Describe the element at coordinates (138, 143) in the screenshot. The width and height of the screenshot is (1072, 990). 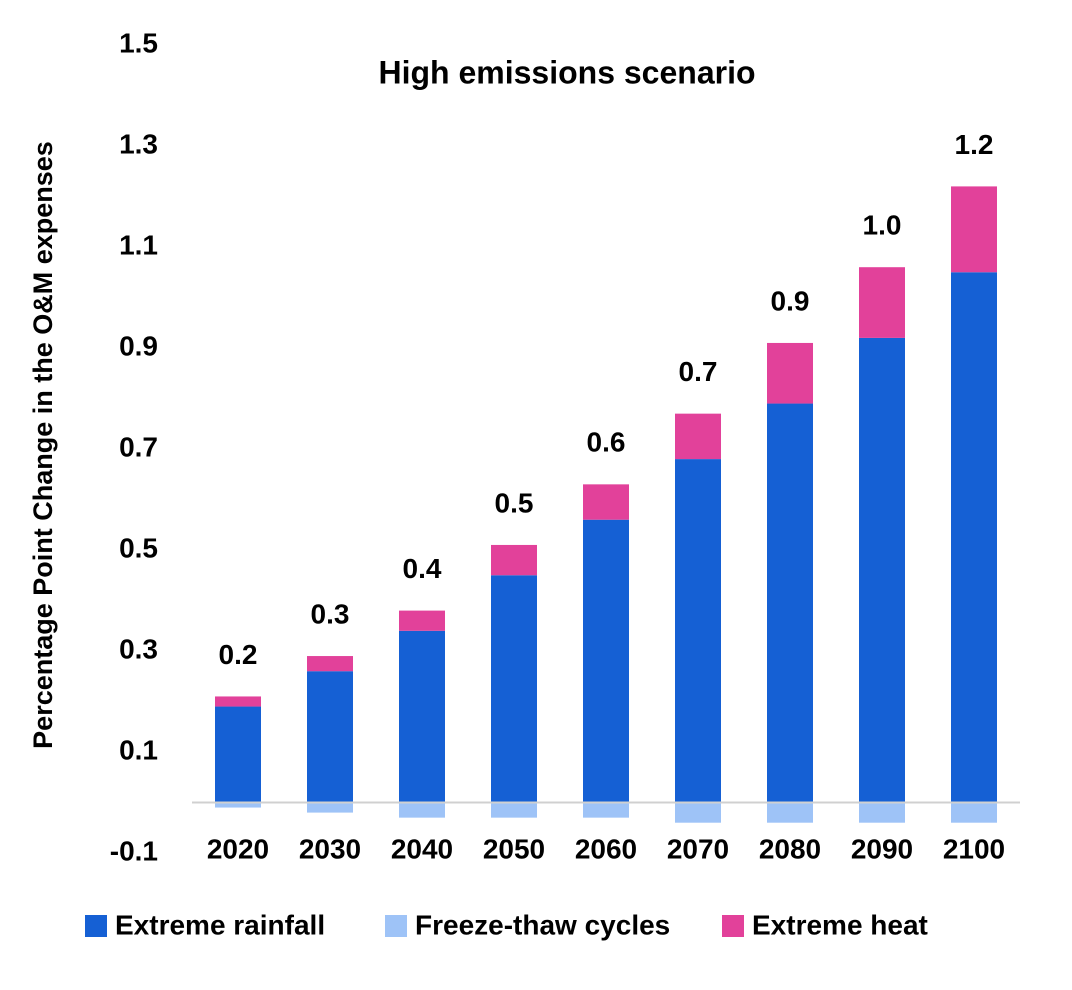
I see `y-tick-label: 1.3` at that location.